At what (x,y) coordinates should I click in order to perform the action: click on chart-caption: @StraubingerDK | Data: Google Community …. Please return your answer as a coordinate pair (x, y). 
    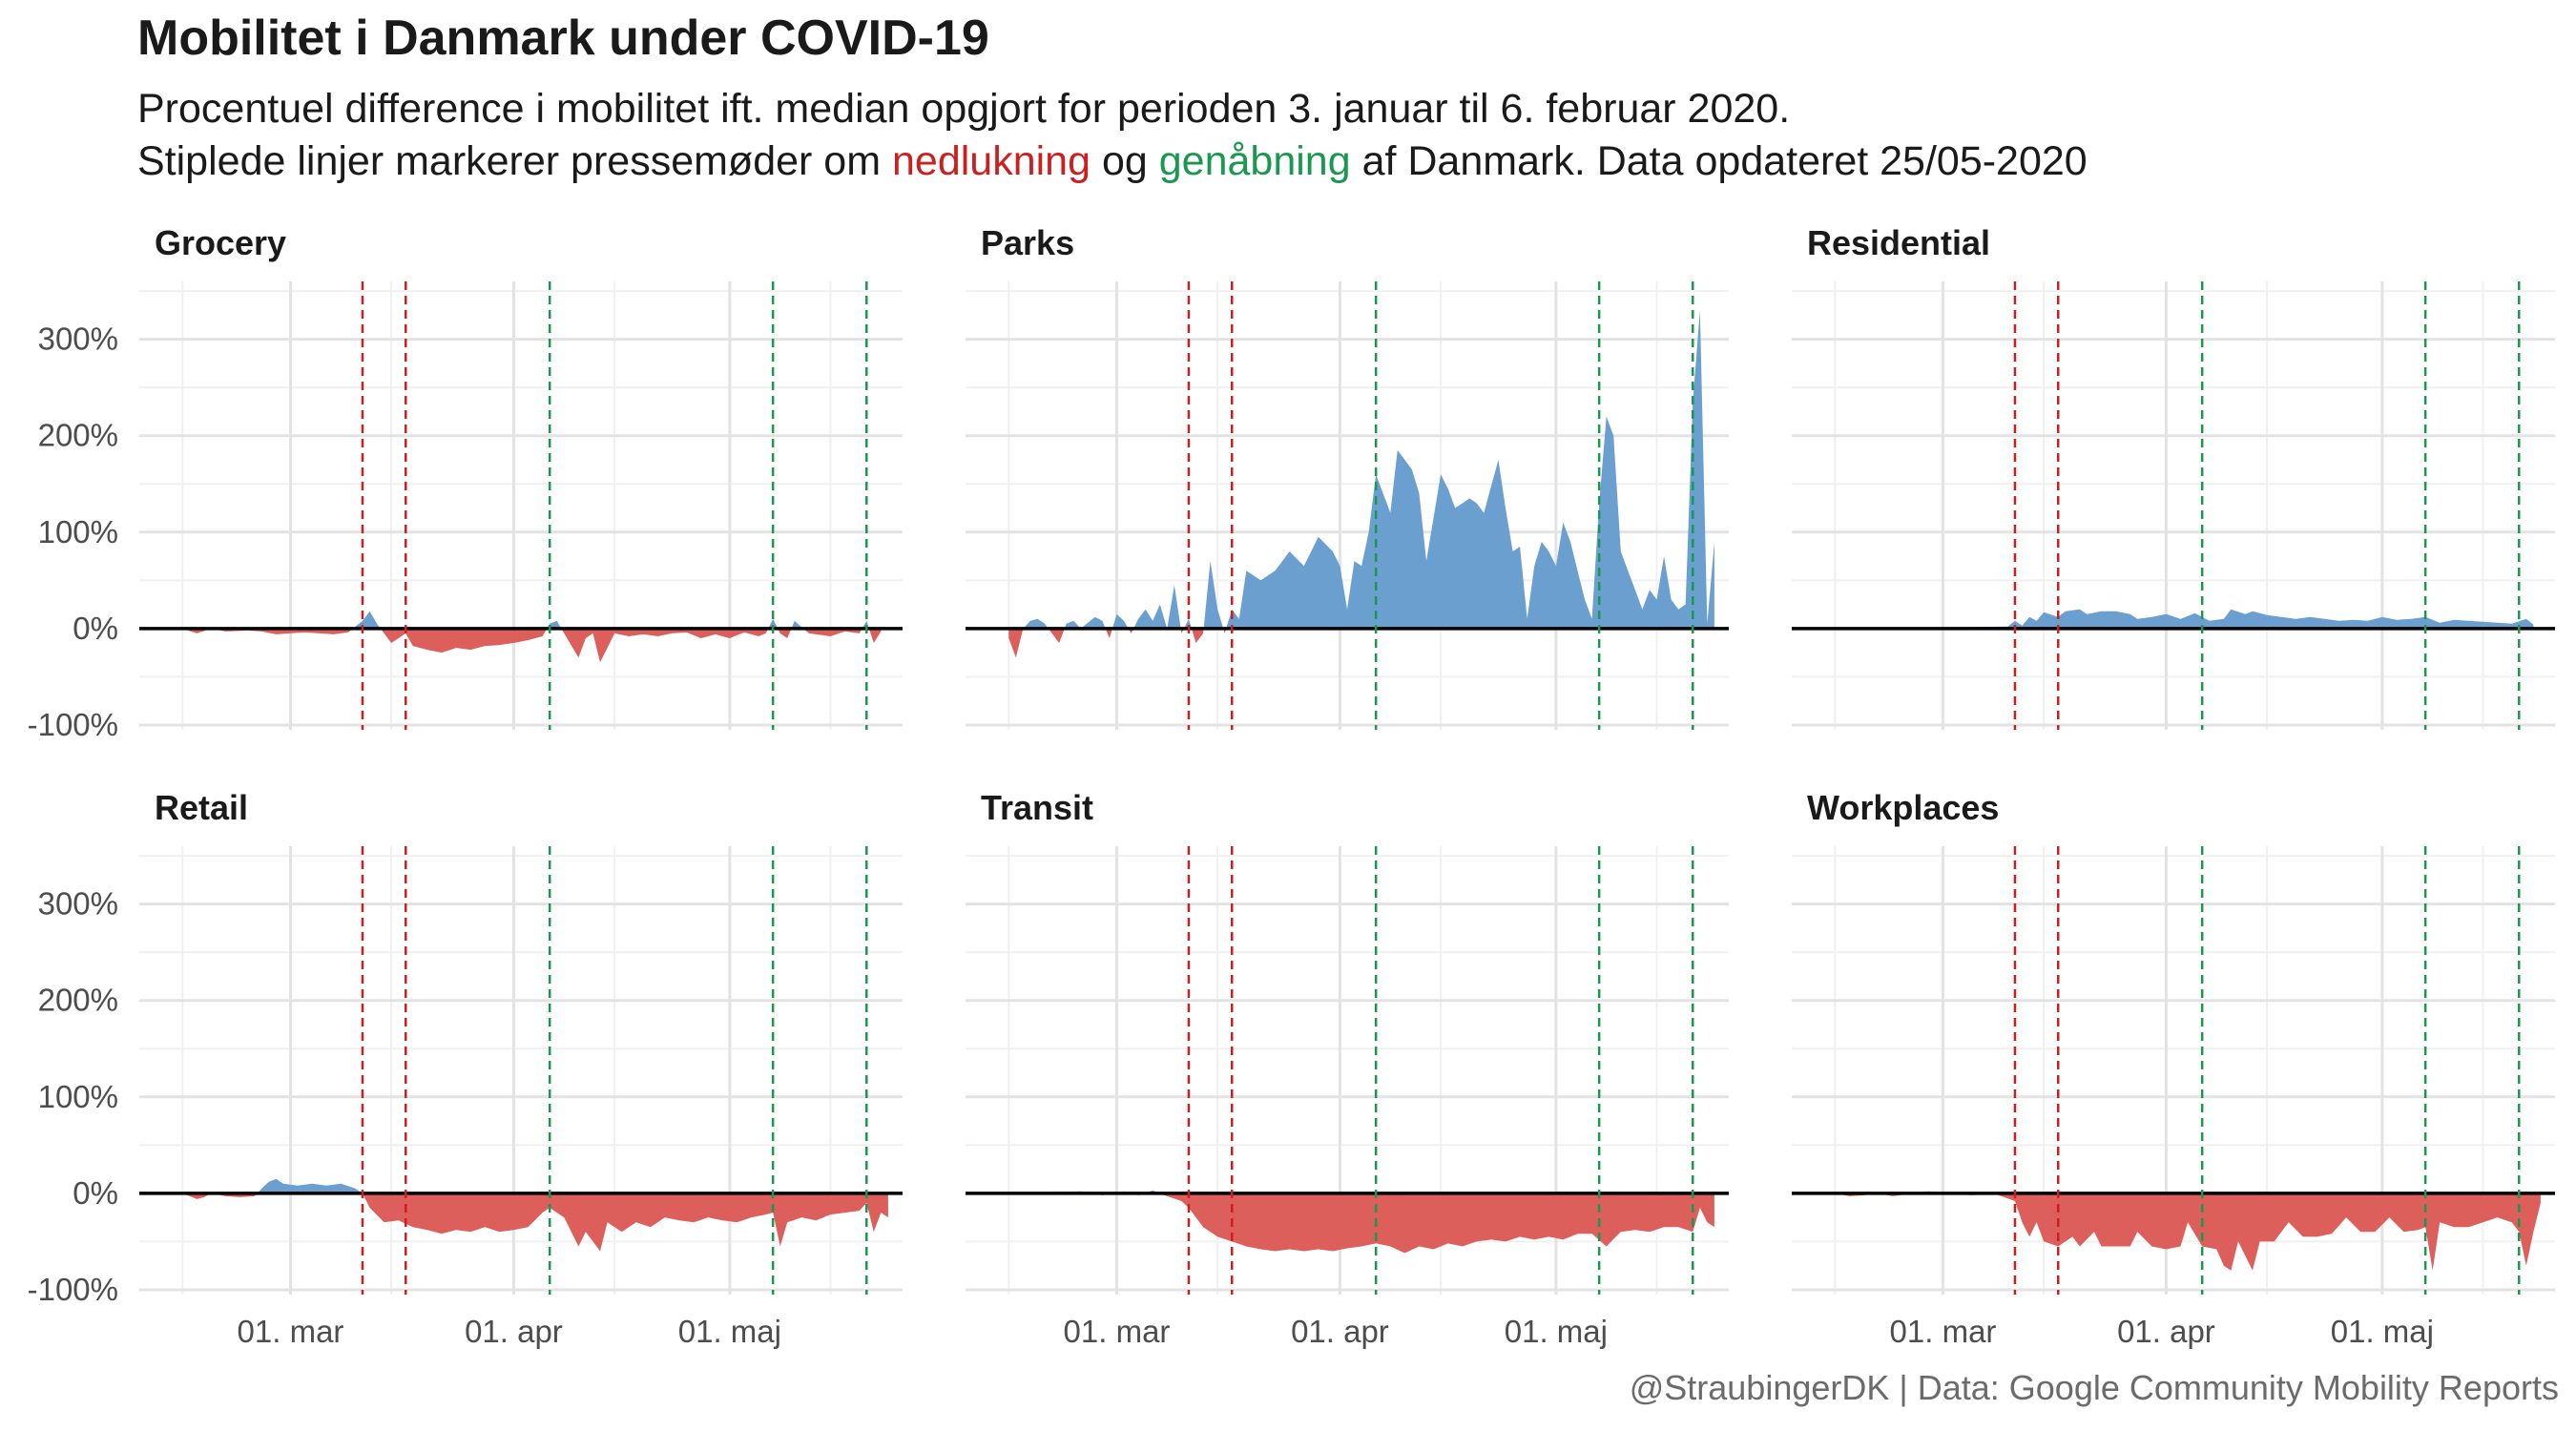
    Looking at the image, I should click on (2094, 1387).